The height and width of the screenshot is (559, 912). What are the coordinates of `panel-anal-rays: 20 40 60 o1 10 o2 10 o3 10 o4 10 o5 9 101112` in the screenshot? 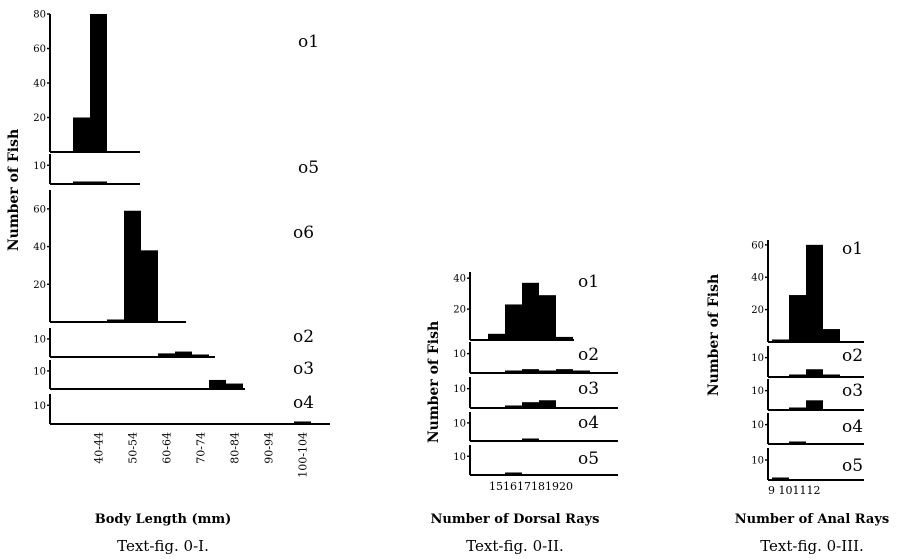 It's located at (807, 368).